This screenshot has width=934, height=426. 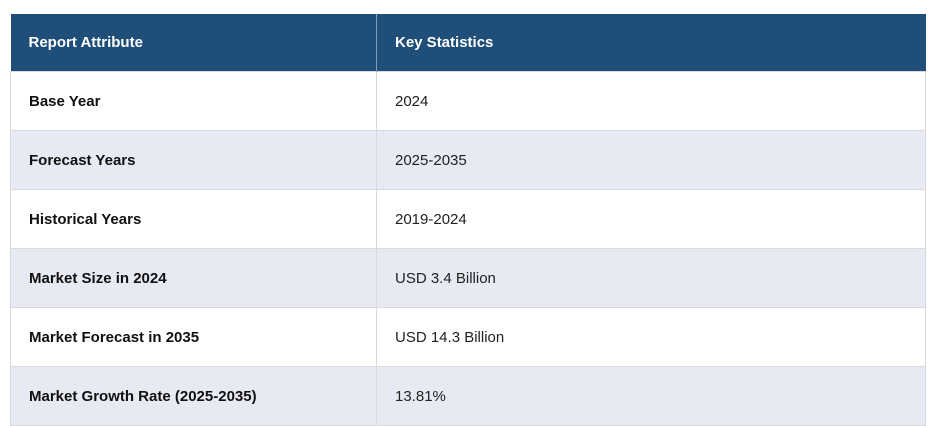 I want to click on value-cell-base-year: 2024, so click(x=651, y=101).